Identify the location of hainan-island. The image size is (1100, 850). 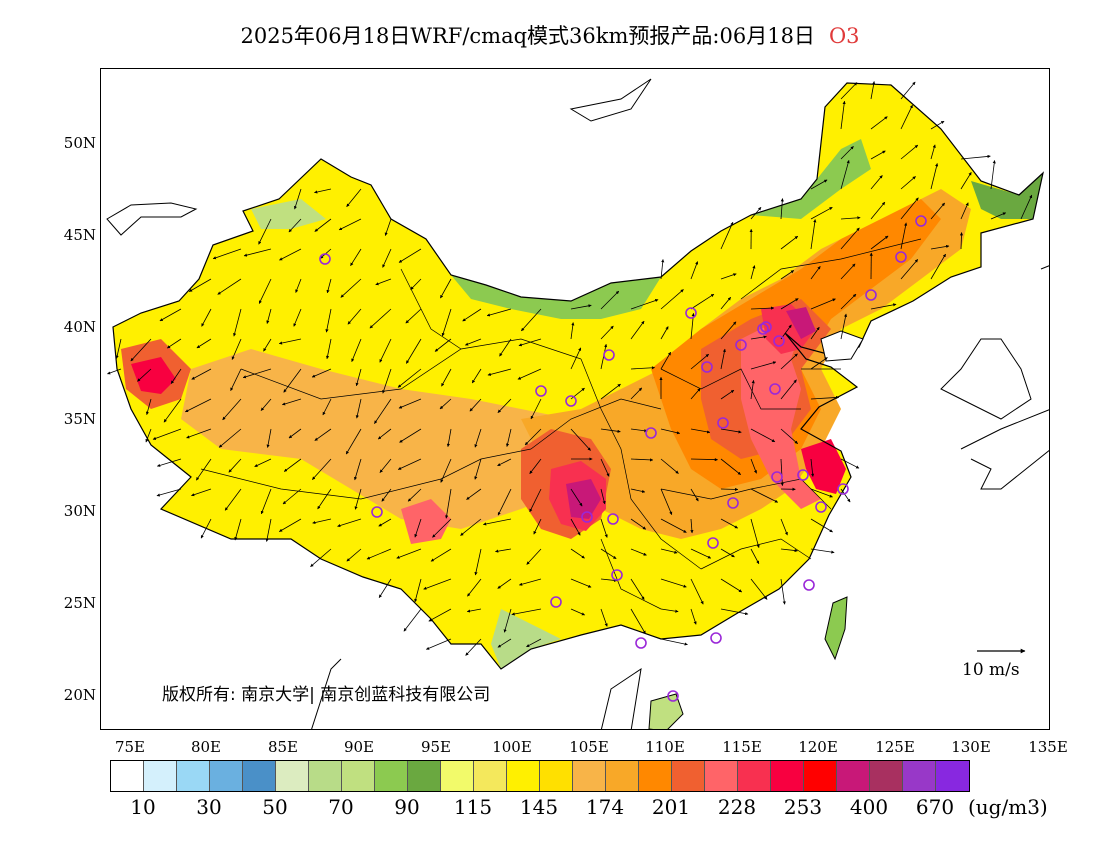
(666, 711).